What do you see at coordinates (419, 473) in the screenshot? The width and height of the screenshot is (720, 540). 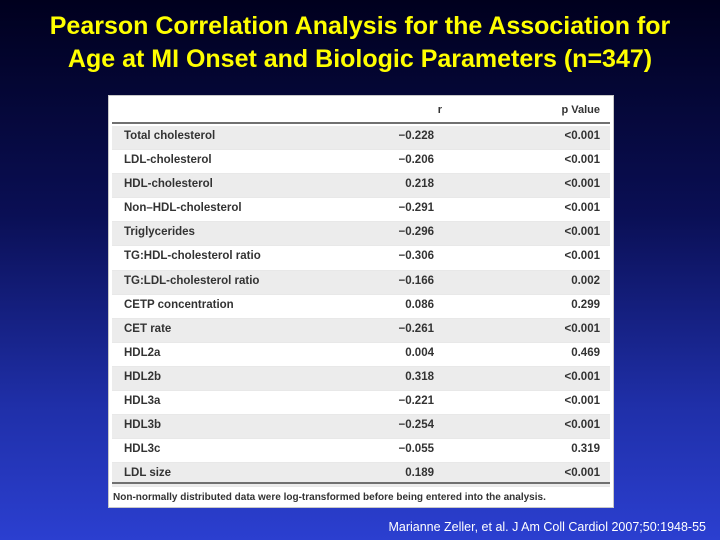 I see `row-r-value: 0.189` at bounding box center [419, 473].